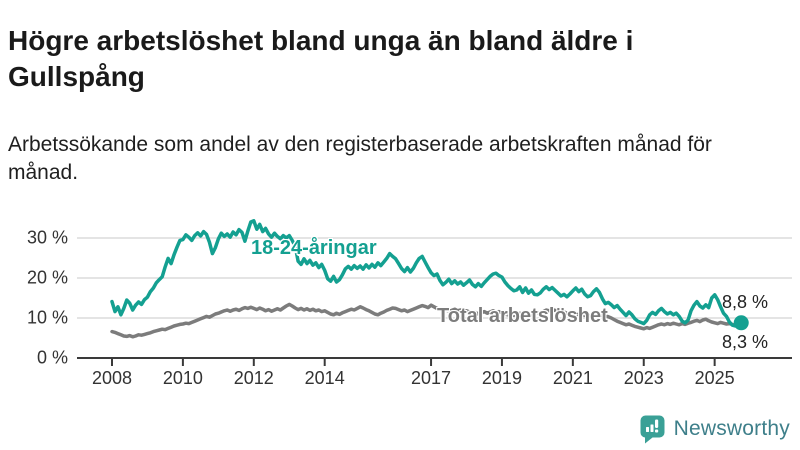 The height and width of the screenshot is (450, 800). Describe the element at coordinates (572, 378) in the screenshot. I see `x-axis-tick-label: 2021` at that location.